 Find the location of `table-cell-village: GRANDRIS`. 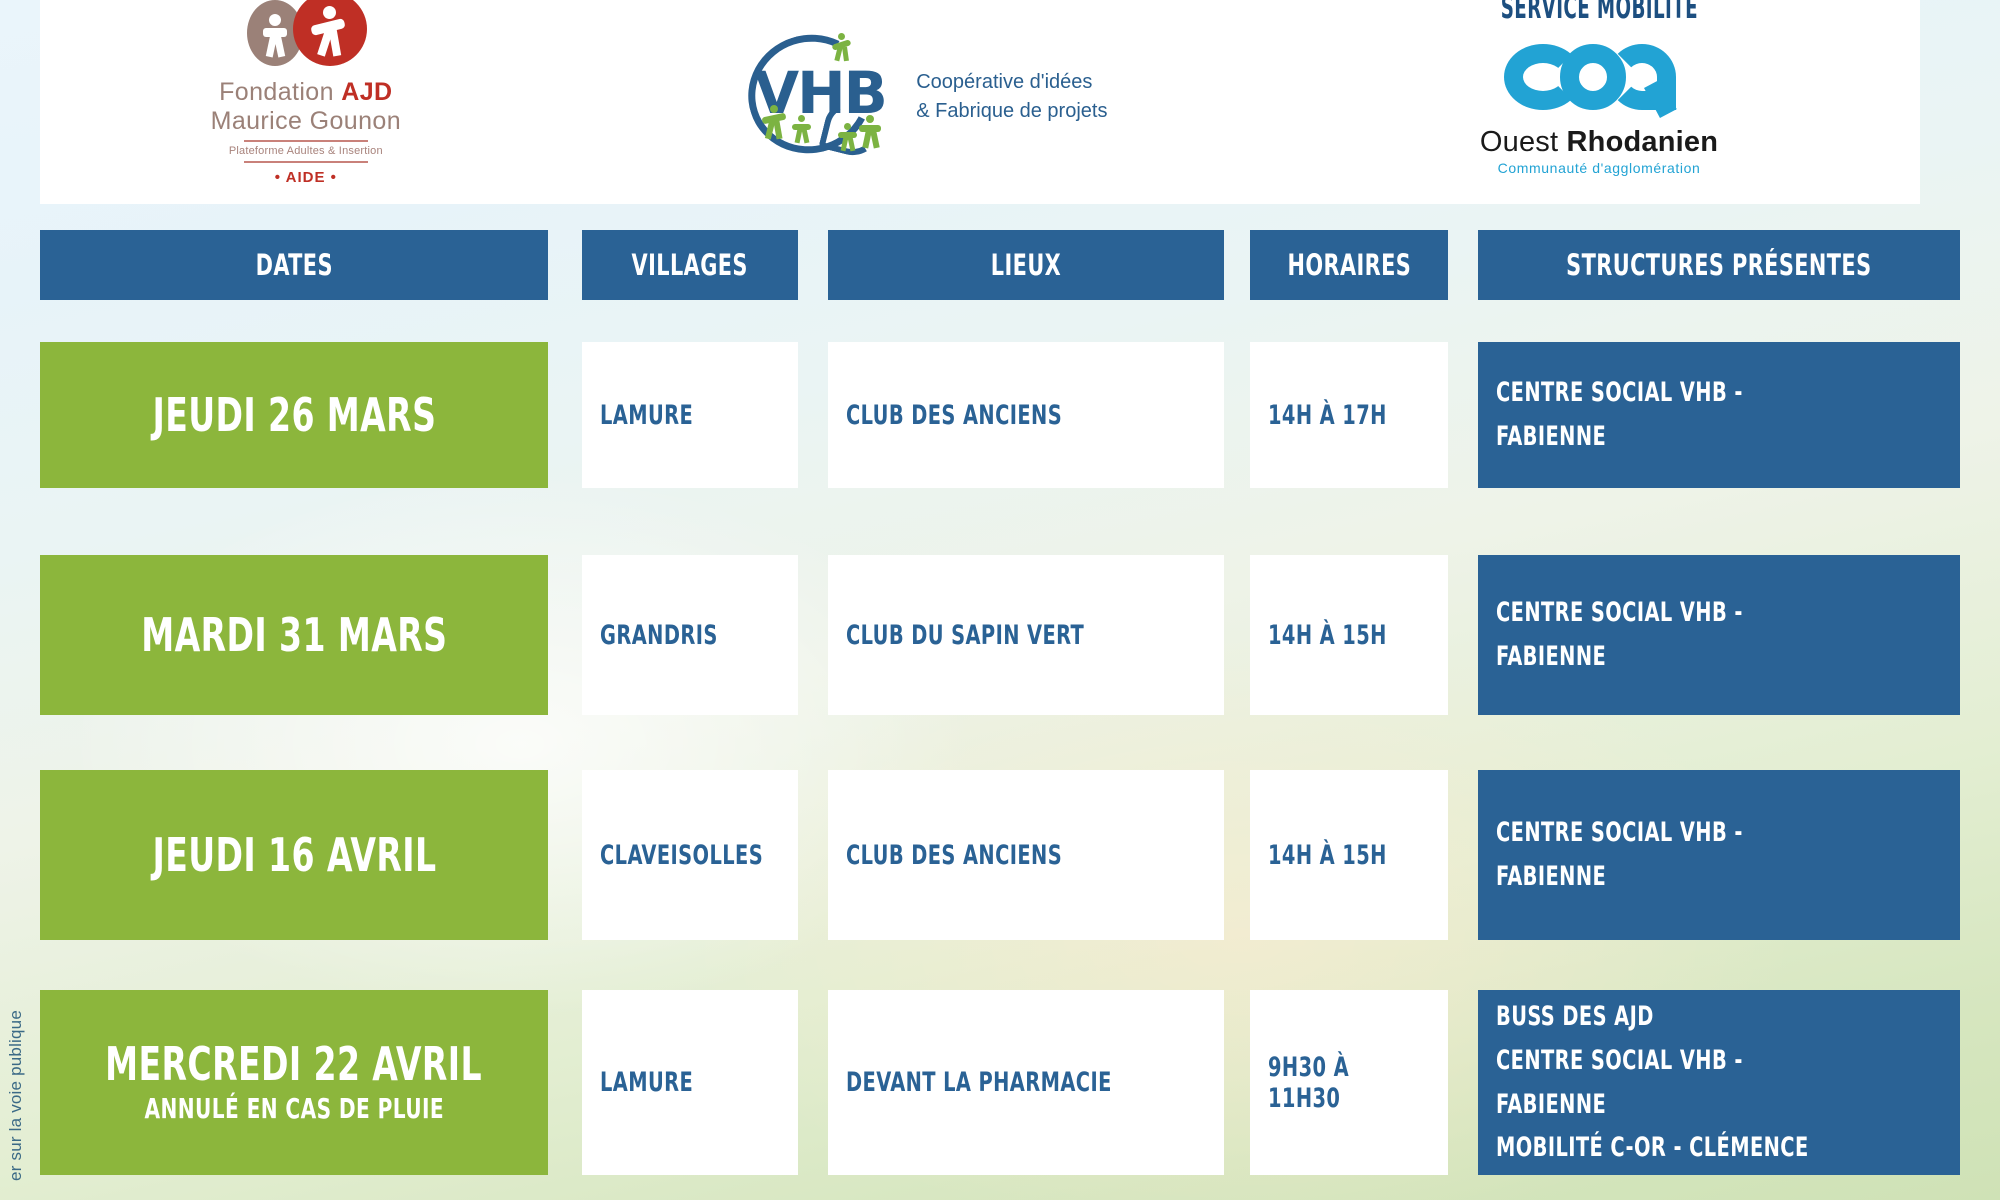

table-cell-village: GRANDRIS is located at coordinates (690, 635).